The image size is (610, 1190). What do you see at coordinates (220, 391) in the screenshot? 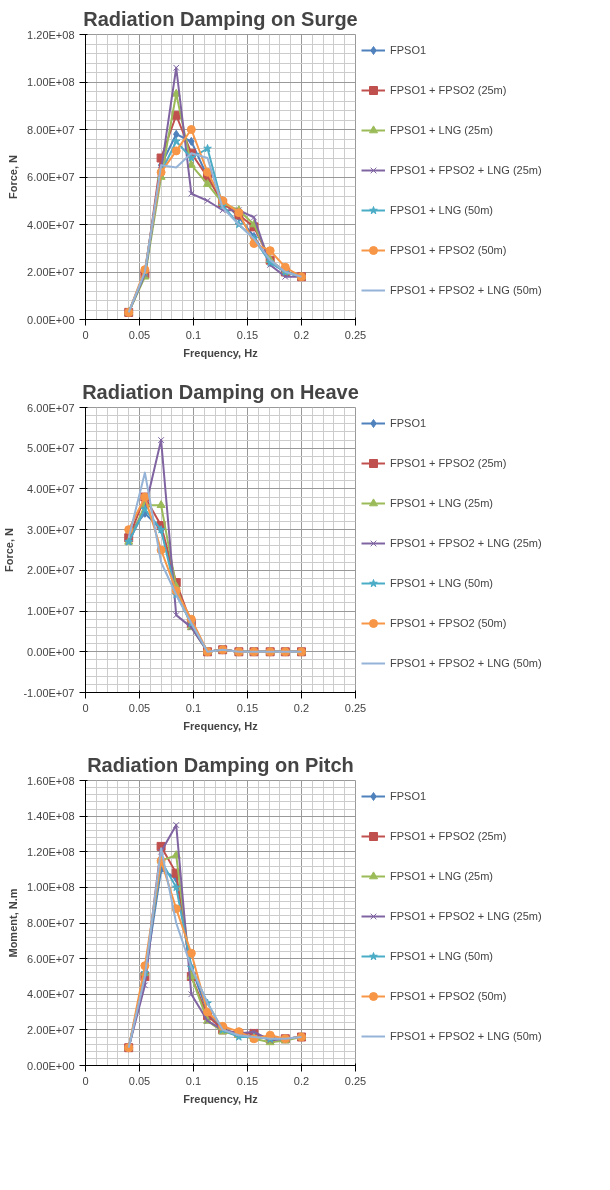
I see `chart-title: Radiation Damping on Heave` at bounding box center [220, 391].